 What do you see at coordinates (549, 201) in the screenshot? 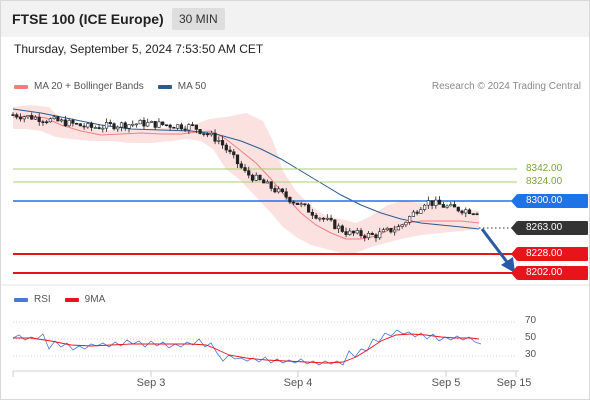
I see `level-tag-8300: 8300.00` at bounding box center [549, 201].